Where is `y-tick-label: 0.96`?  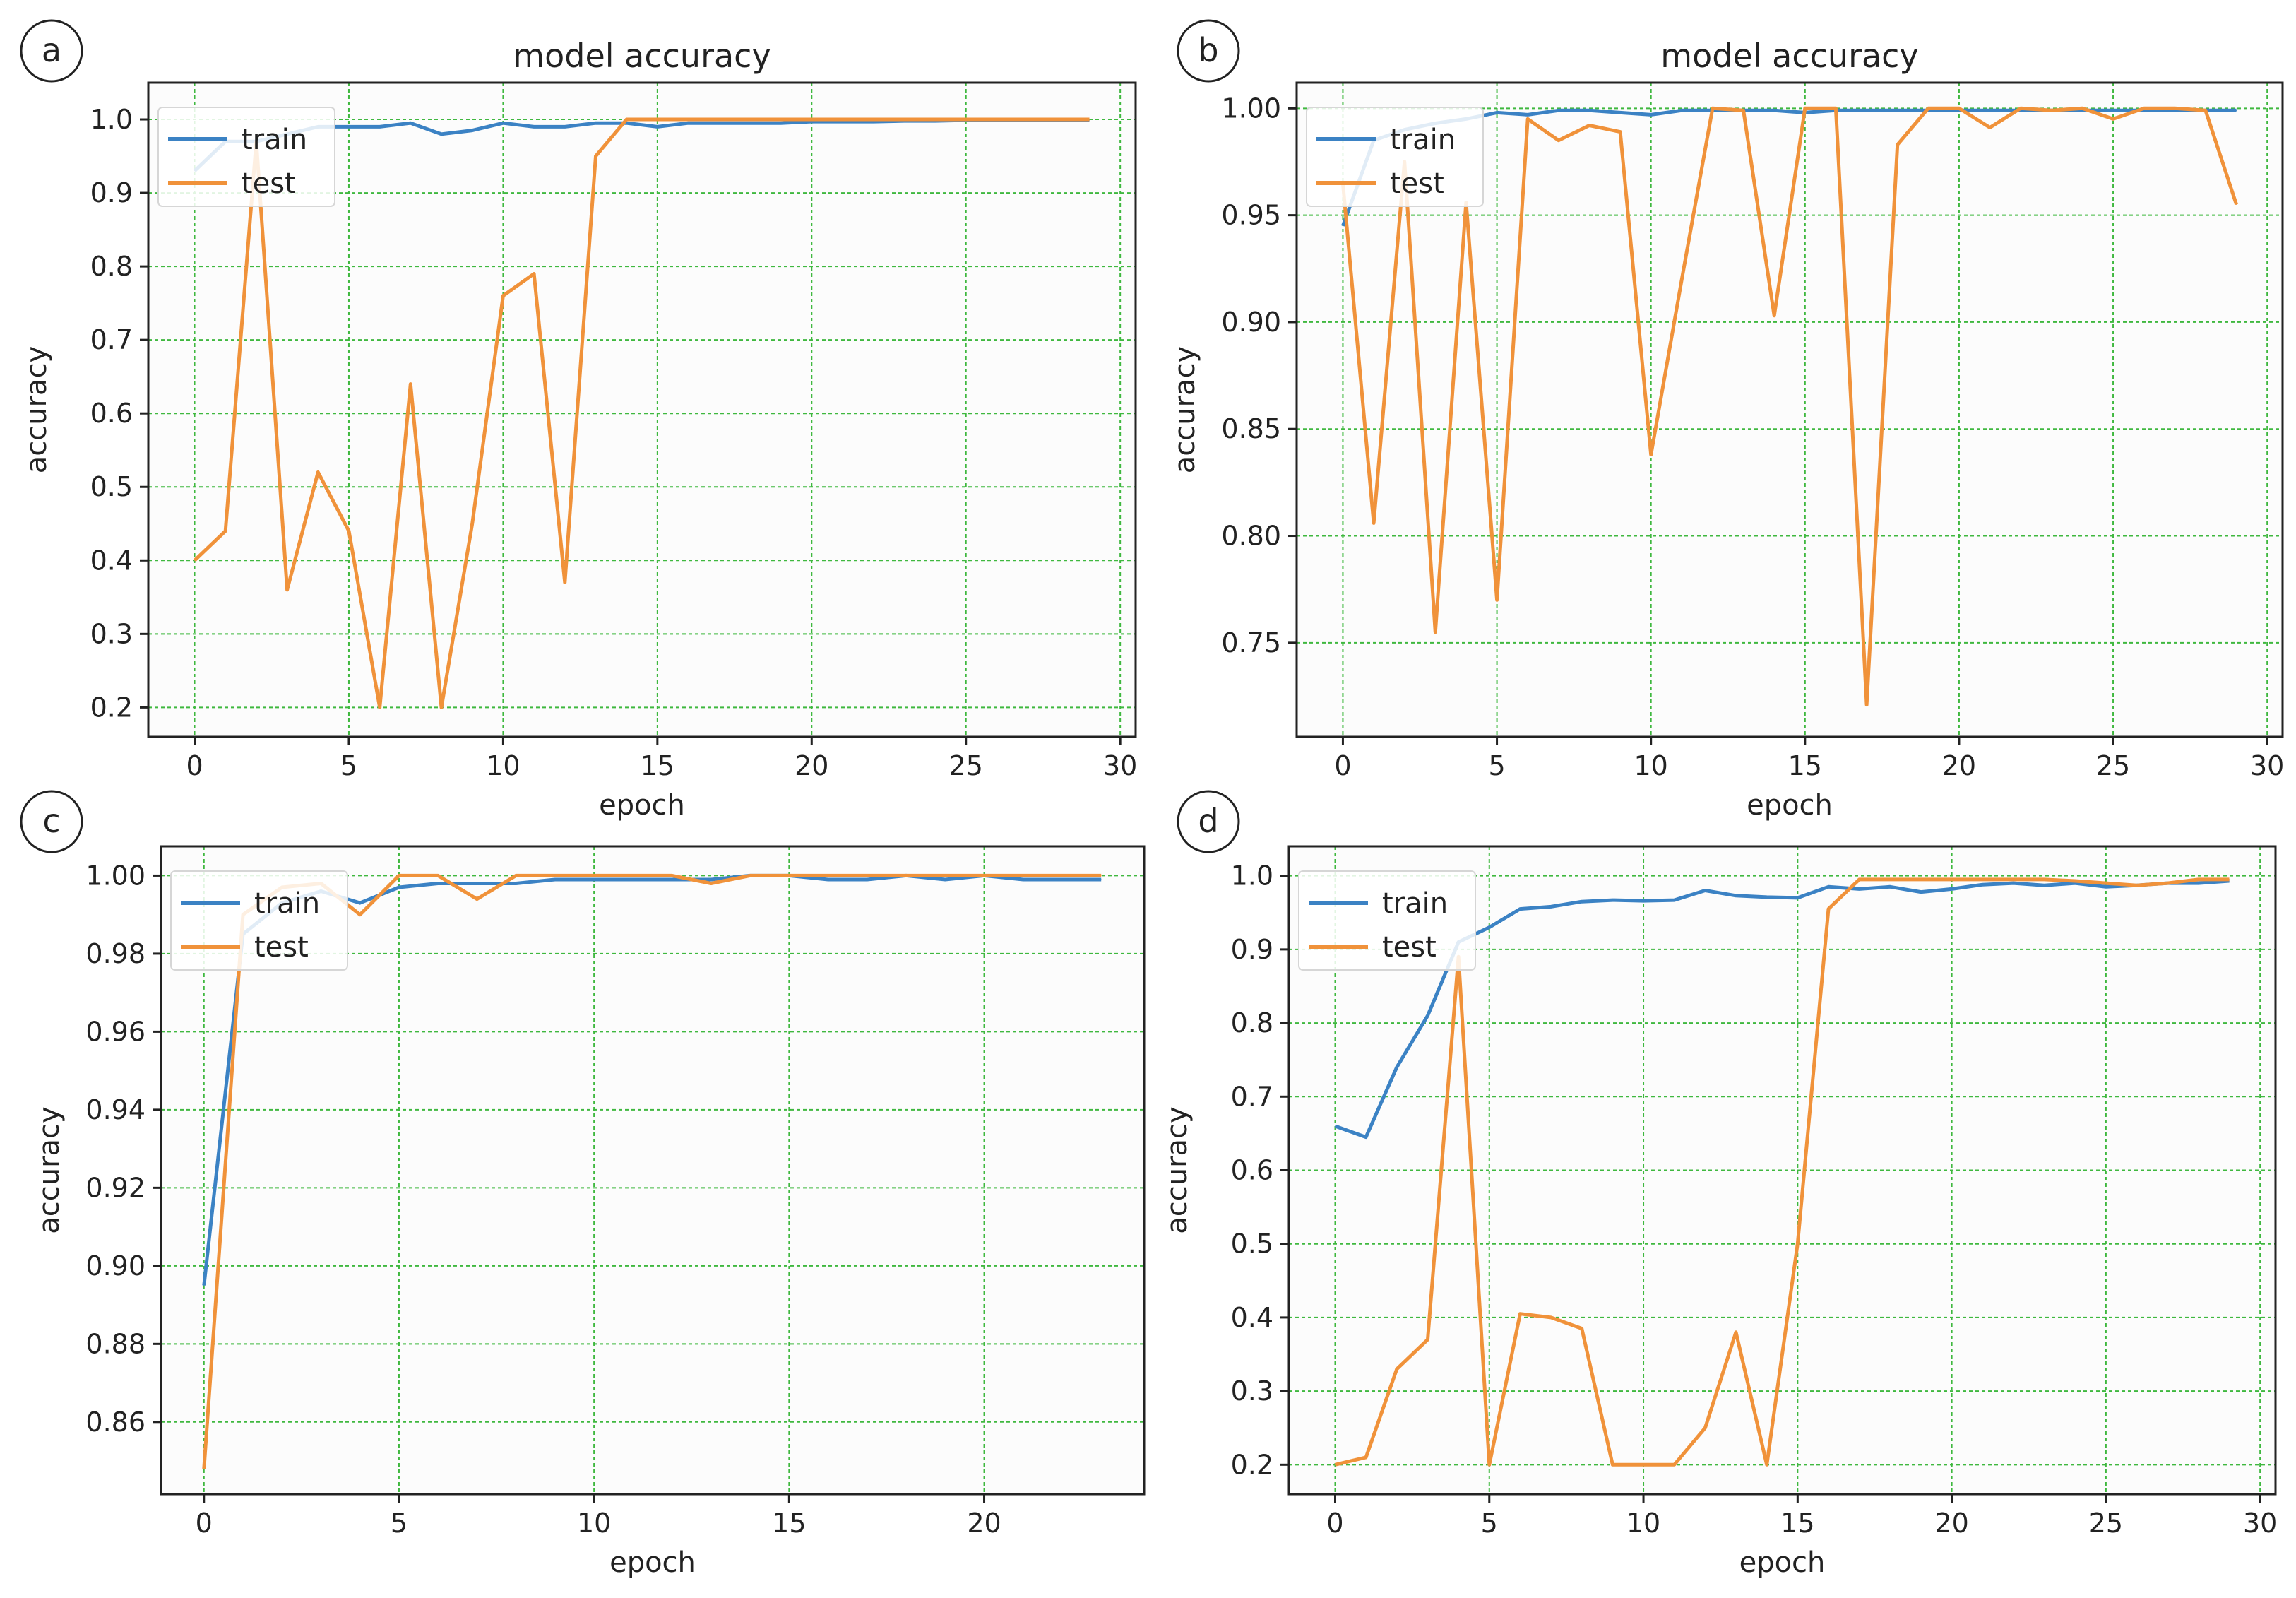
y-tick-label: 0.96 is located at coordinates (115, 1031).